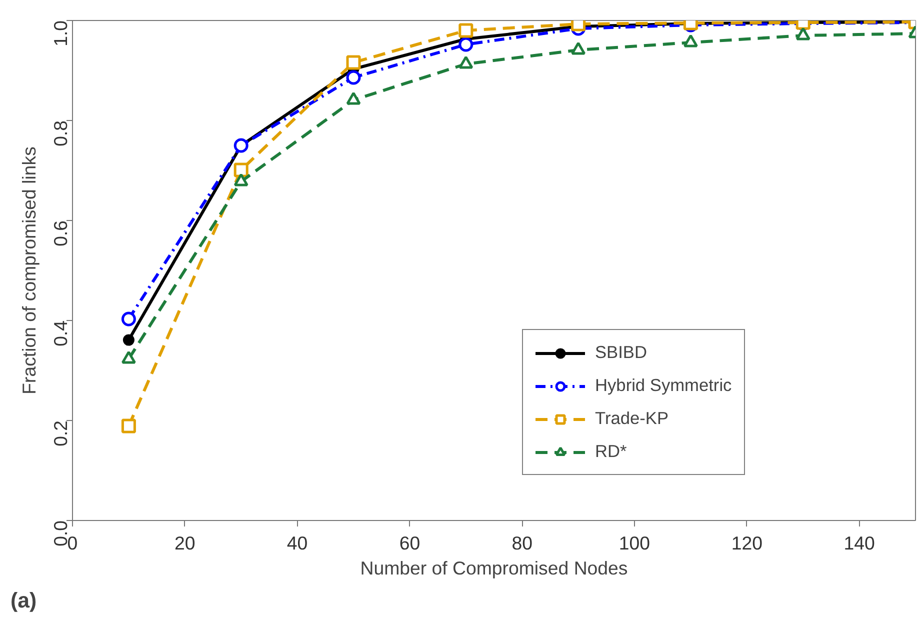  What do you see at coordinates (60, 333) in the screenshot?
I see `y-tick-label: 0.4` at bounding box center [60, 333].